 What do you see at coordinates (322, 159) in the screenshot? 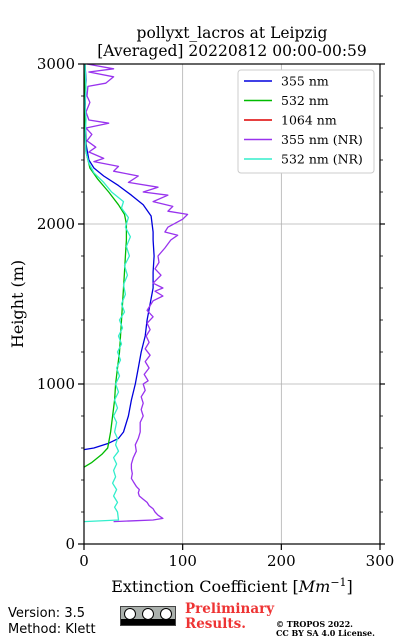
I see `legend-label-4: 532 nm (NR)` at bounding box center [322, 159].